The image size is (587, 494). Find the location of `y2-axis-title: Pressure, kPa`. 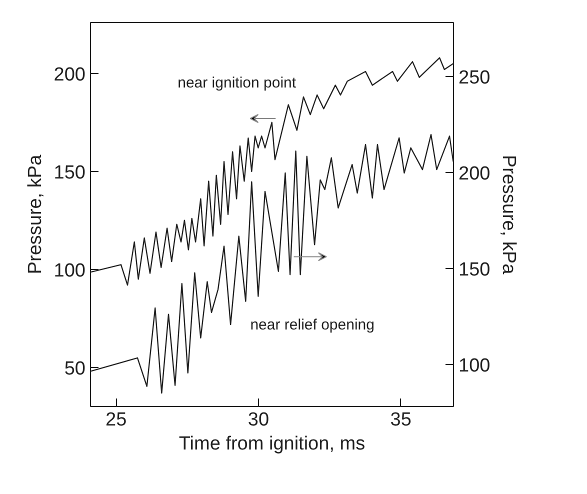

y2-axis-title: Pressure, kPa is located at coordinates (509, 214).